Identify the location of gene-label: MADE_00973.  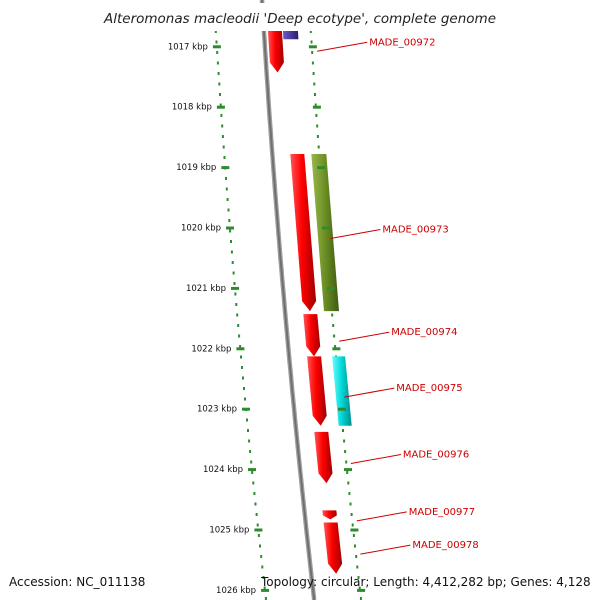
(415, 230).